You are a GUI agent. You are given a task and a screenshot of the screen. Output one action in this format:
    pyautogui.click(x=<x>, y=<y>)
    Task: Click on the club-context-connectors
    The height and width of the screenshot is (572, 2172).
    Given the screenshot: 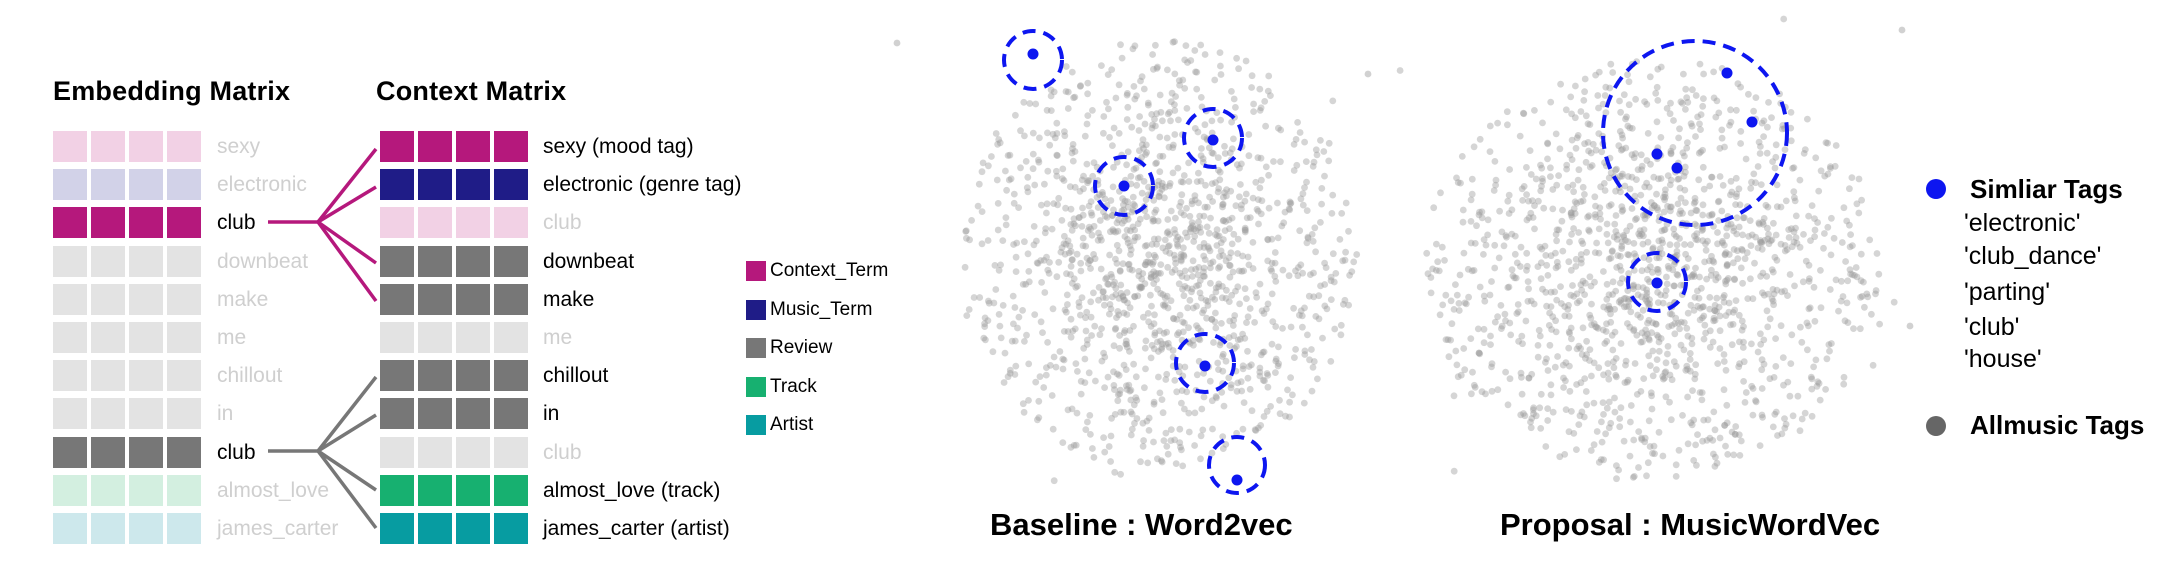 What is the action you would take?
    pyautogui.click(x=323, y=225)
    